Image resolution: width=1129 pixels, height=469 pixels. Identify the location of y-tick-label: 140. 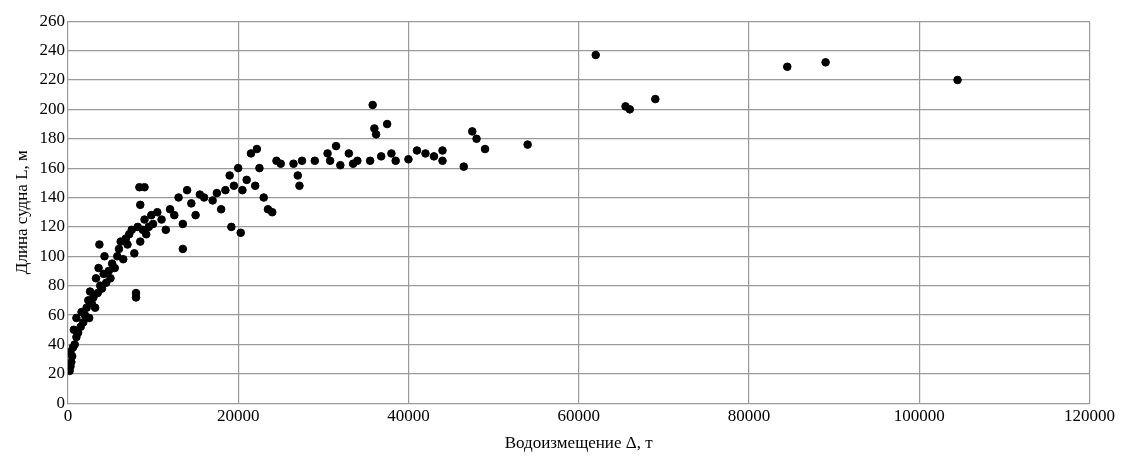
(52, 196).